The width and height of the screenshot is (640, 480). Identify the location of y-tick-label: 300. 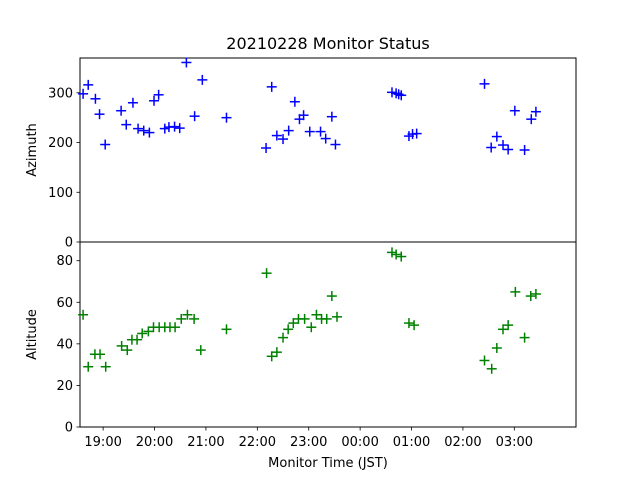
(60, 93).